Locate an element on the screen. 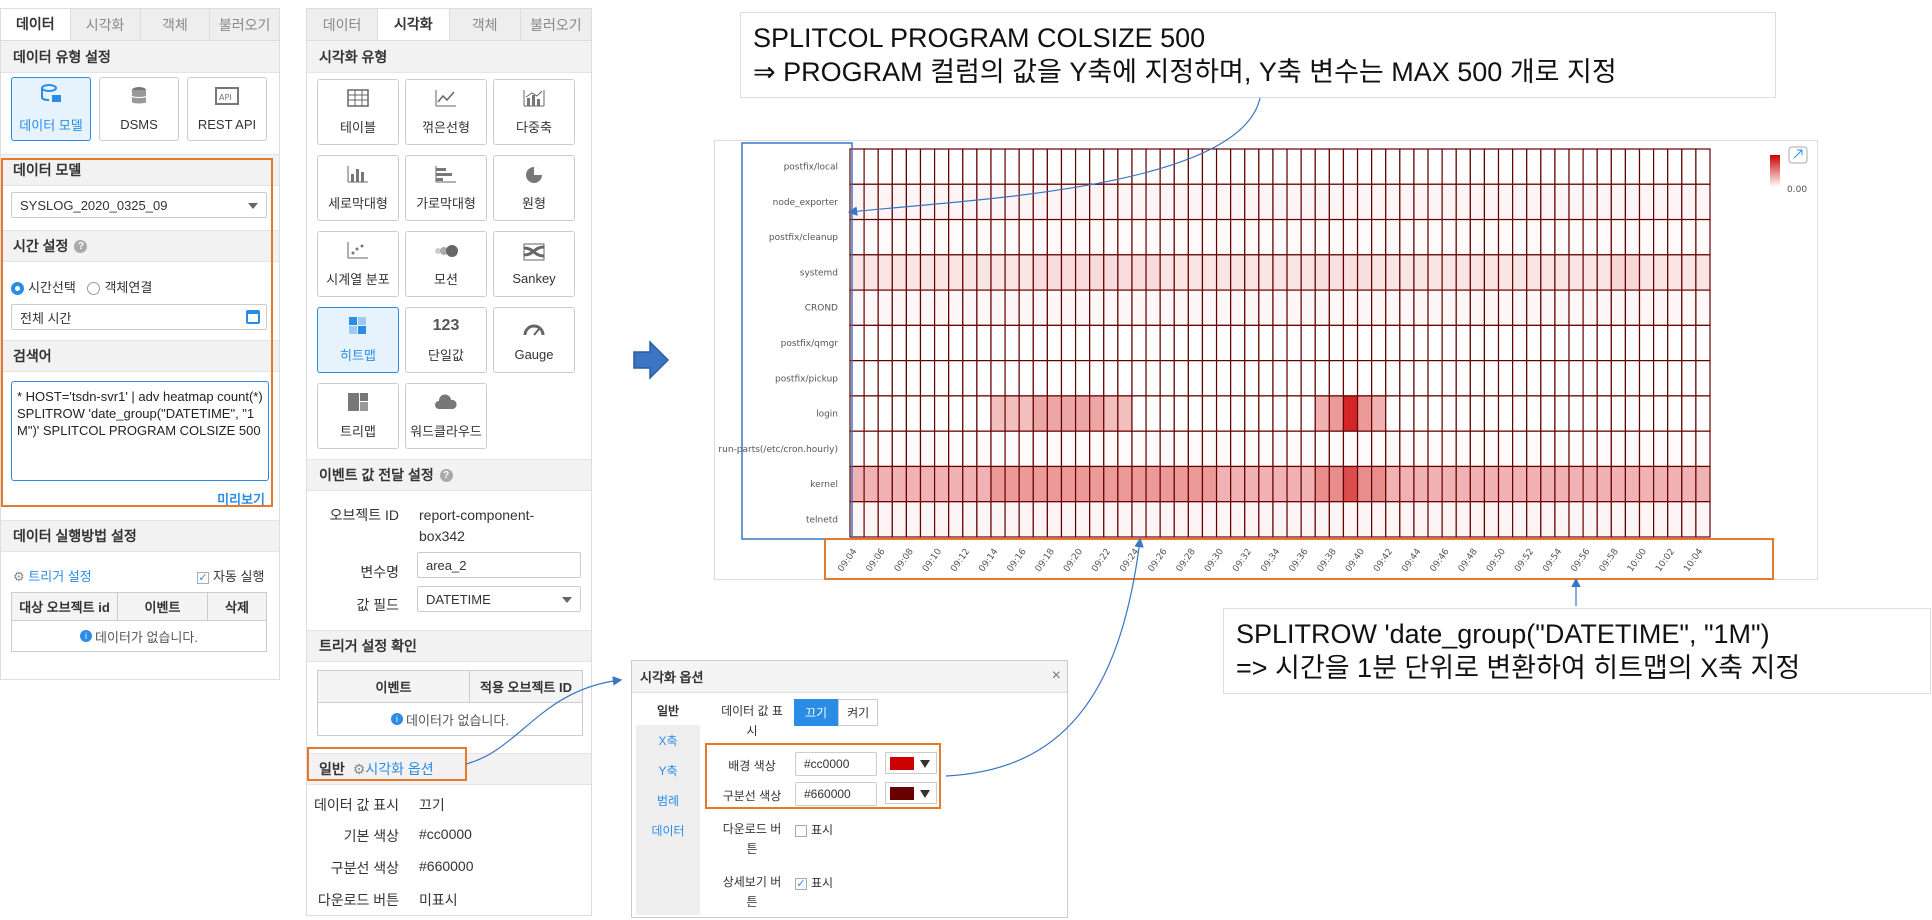 The image size is (1932, 920). vis-type-gauge-button: Gauge is located at coordinates (534, 340).